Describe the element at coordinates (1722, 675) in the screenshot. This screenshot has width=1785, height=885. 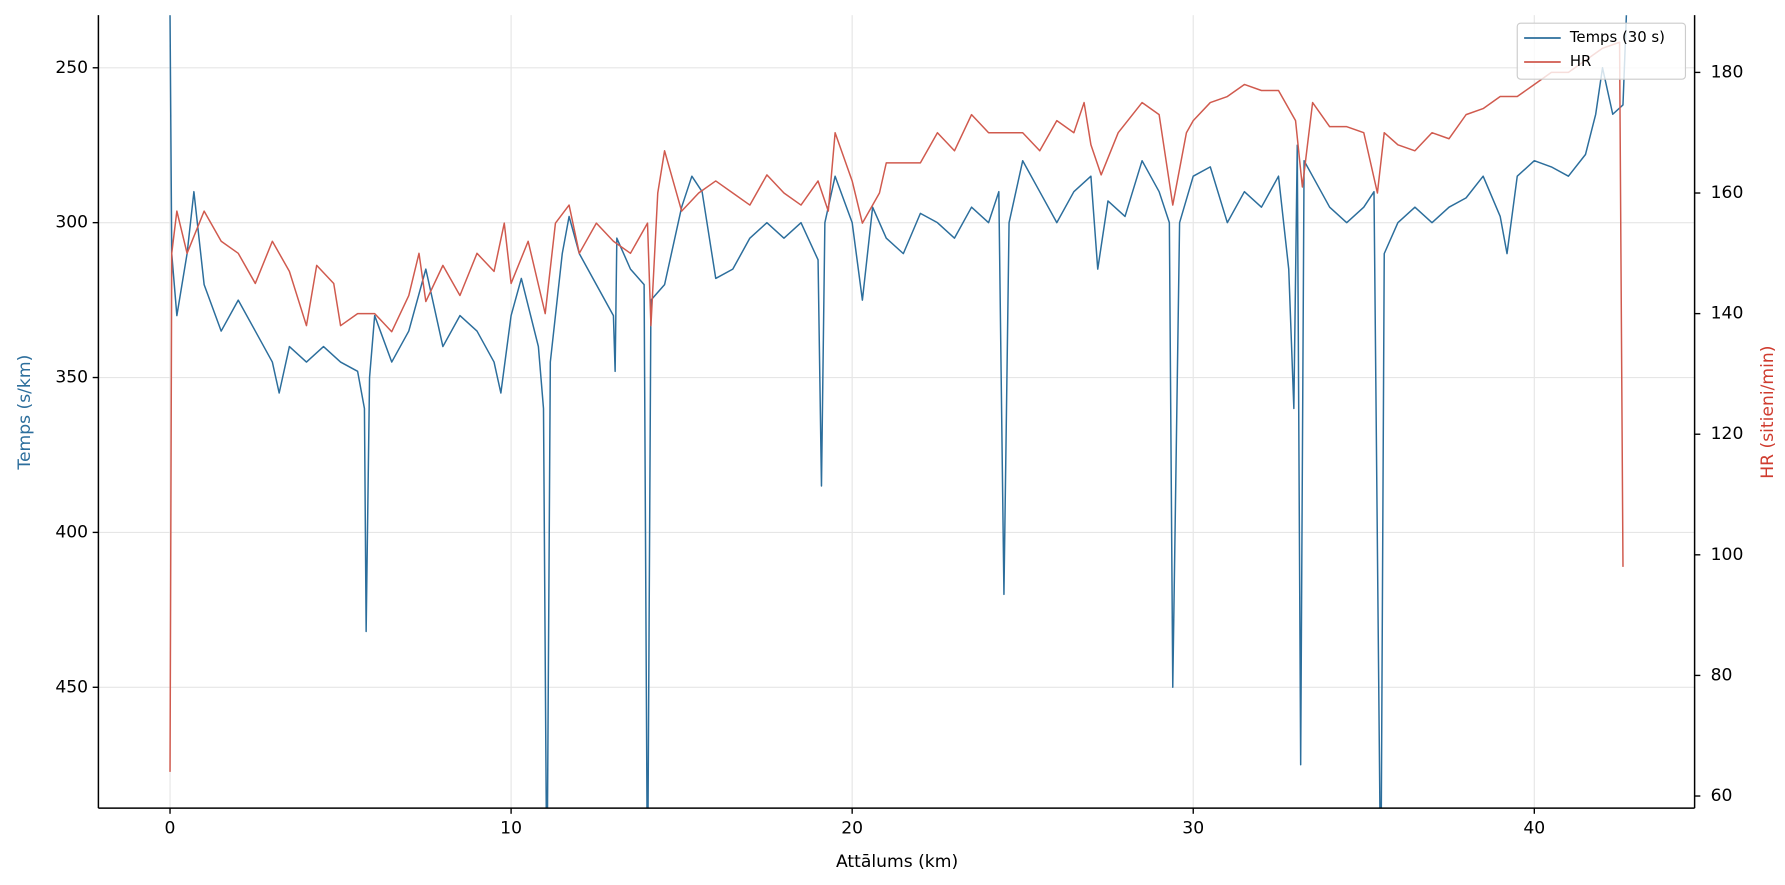
I see `y2-tick-label: 80` at that location.